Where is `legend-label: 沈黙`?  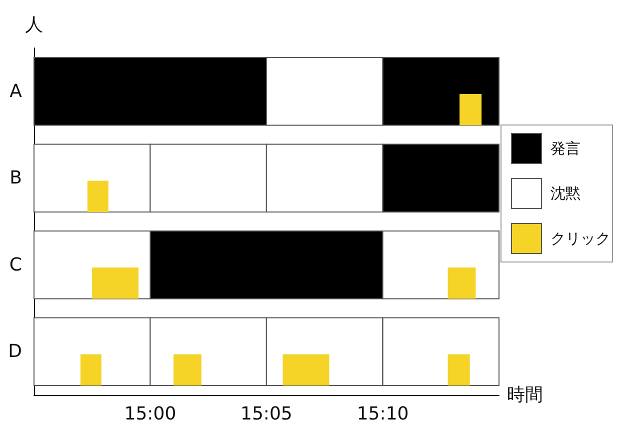
legend-label: 沈黙 is located at coordinates (565, 193).